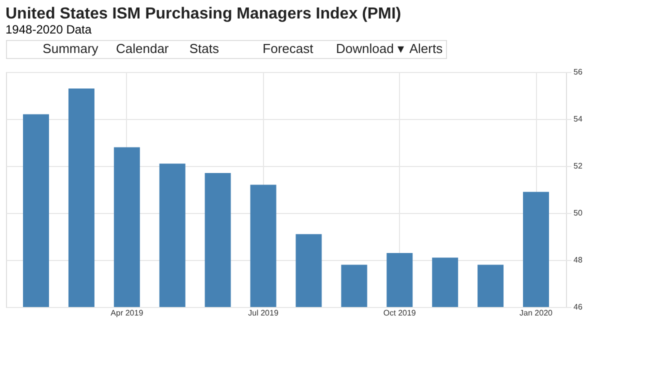  What do you see at coordinates (578, 166) in the screenshot?
I see `y-tick-label: 52` at bounding box center [578, 166].